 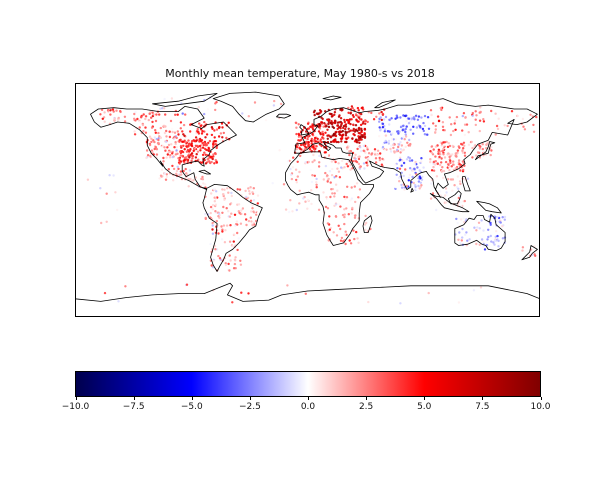 I want to click on eurasia-coastline, so click(x=416, y=148).